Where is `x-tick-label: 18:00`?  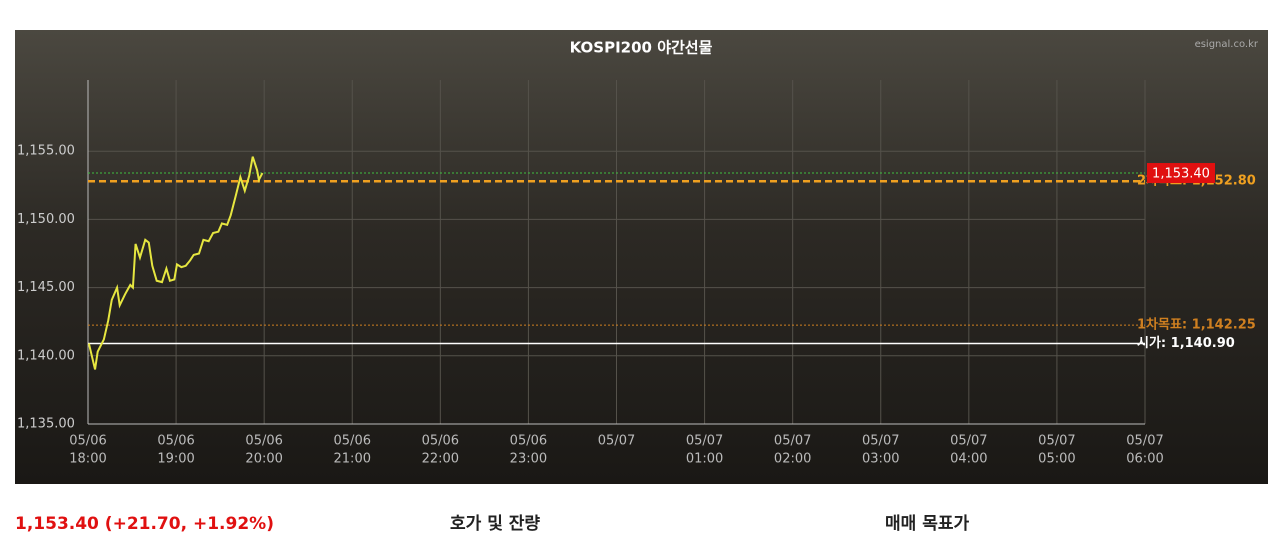 x-tick-label: 18:00 is located at coordinates (87, 459).